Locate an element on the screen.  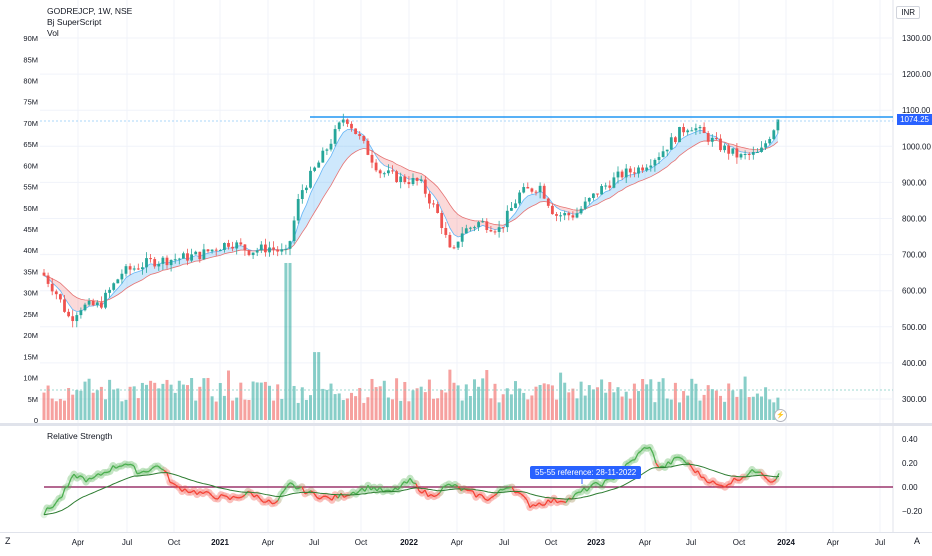
volume-title: Vol is located at coordinates (89, 33).